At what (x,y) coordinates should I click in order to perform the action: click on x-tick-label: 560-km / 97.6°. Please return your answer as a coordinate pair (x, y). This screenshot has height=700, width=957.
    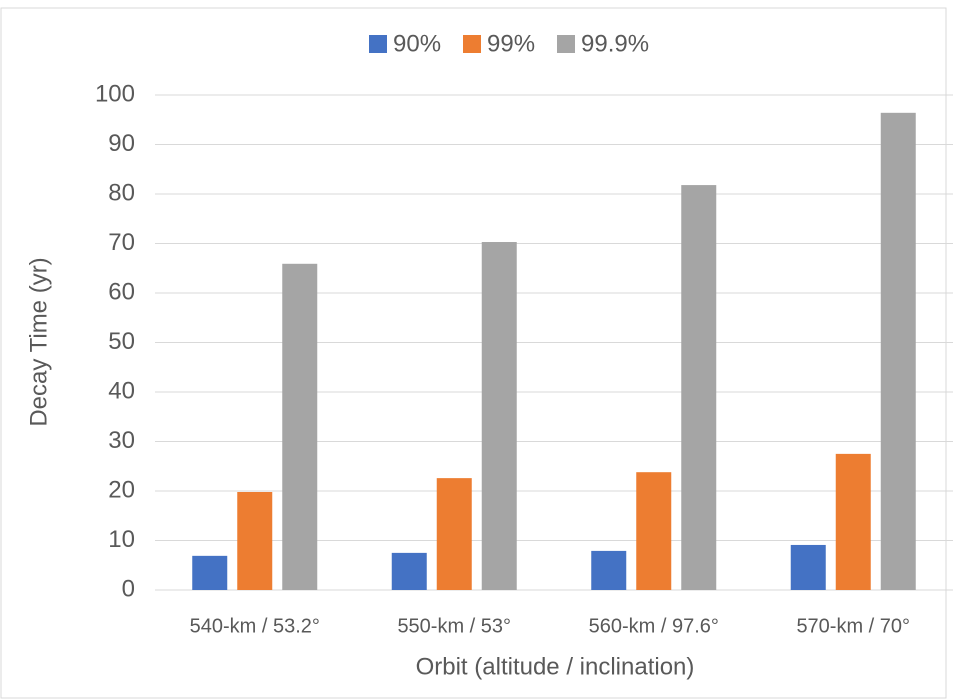
    Looking at the image, I should click on (654, 626).